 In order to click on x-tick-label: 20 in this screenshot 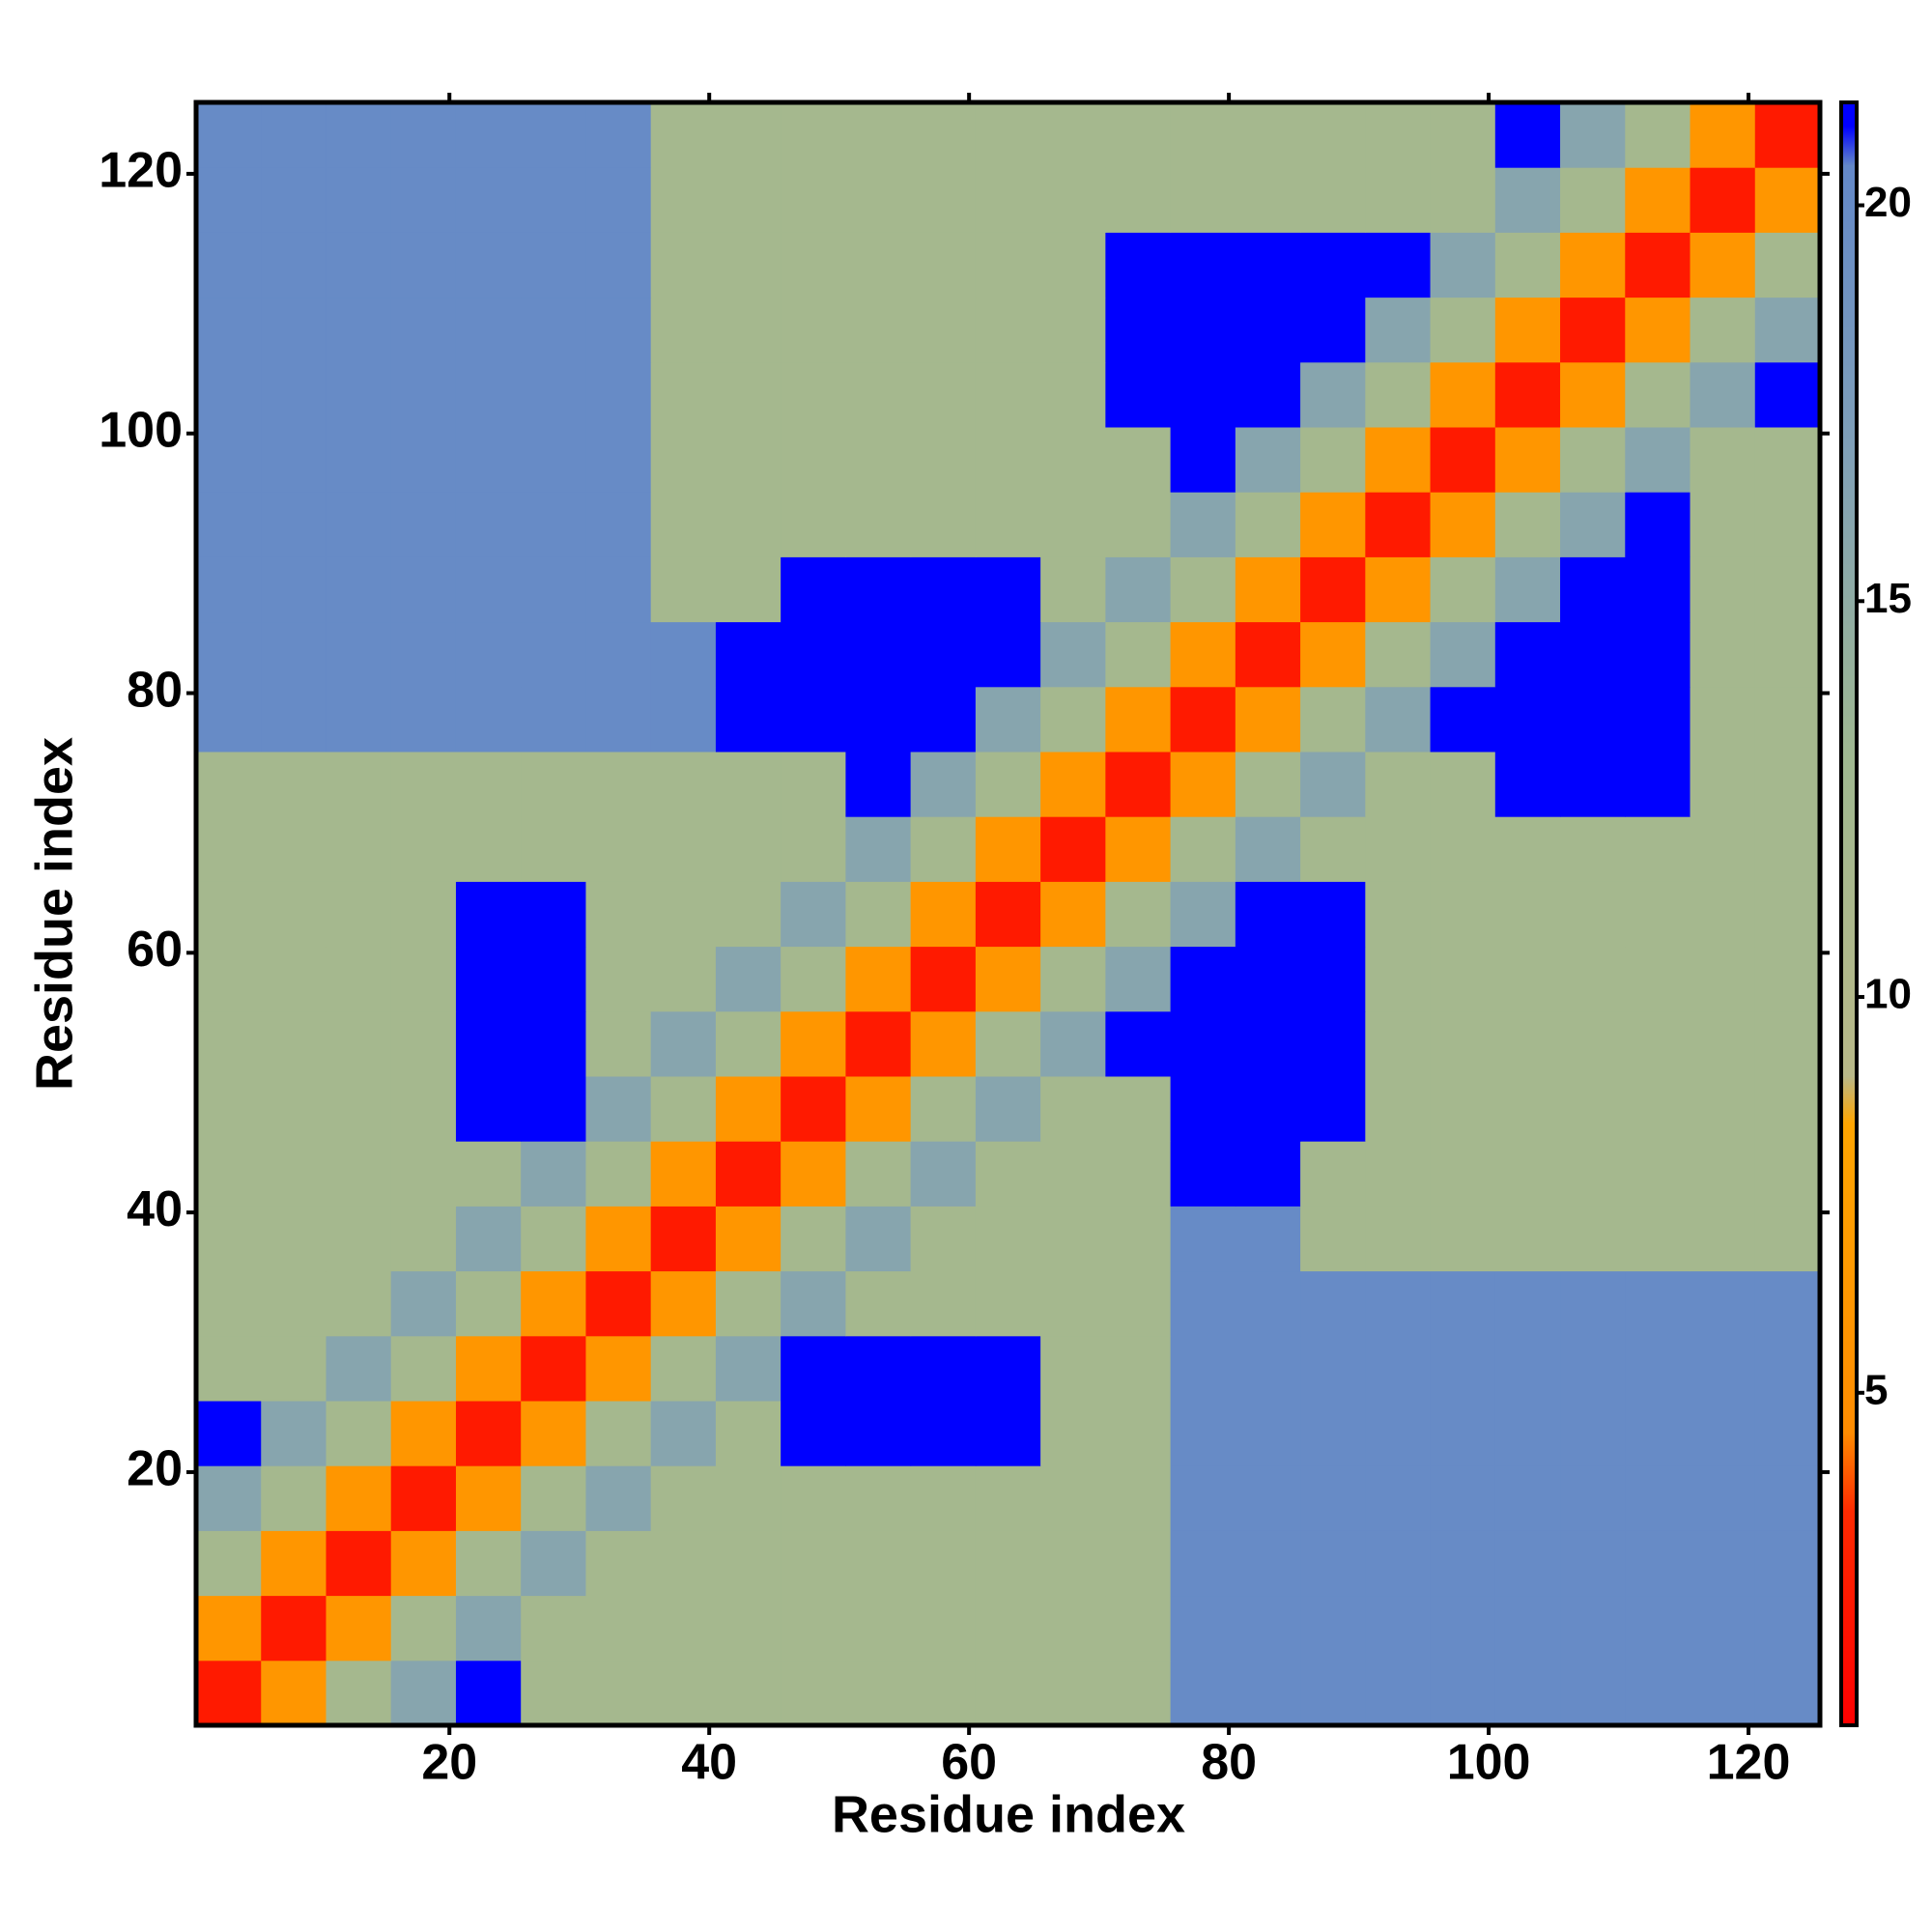, I will do `click(449, 1763)`.